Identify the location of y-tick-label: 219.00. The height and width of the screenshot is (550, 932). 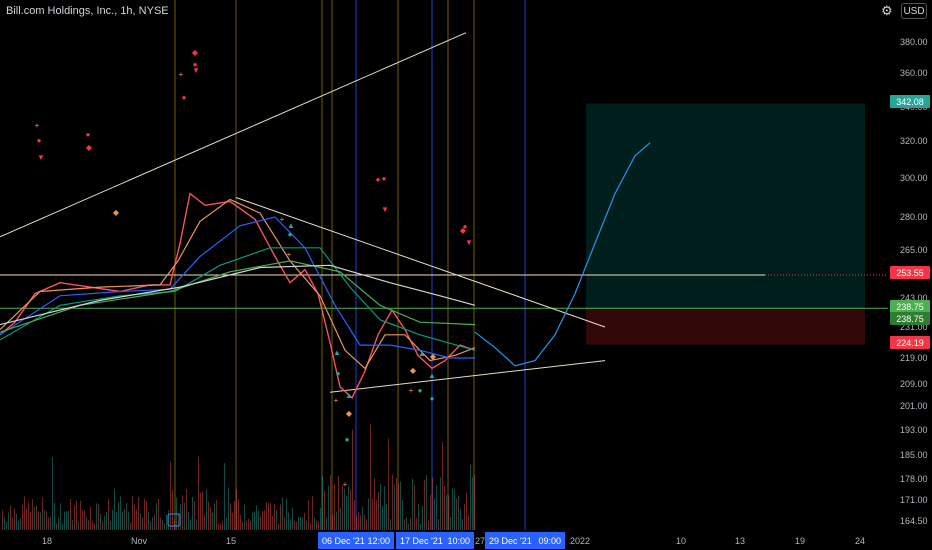
(914, 358).